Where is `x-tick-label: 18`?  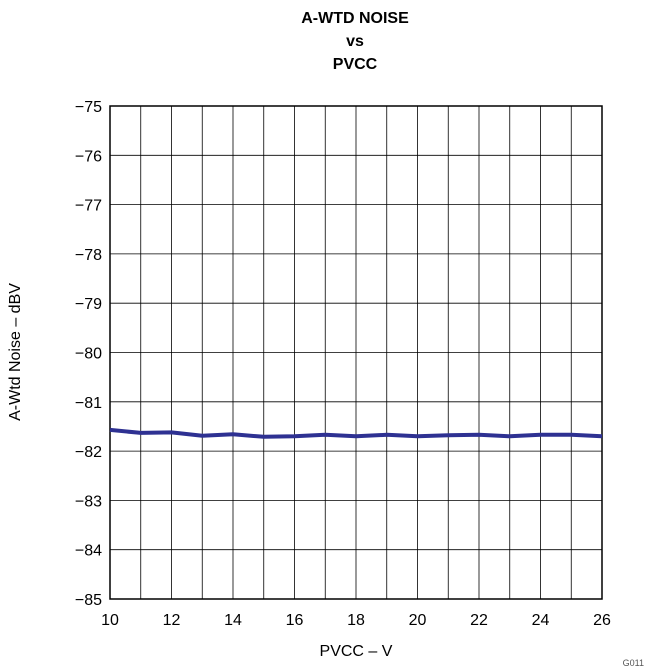
x-tick-label: 18 is located at coordinates (356, 620).